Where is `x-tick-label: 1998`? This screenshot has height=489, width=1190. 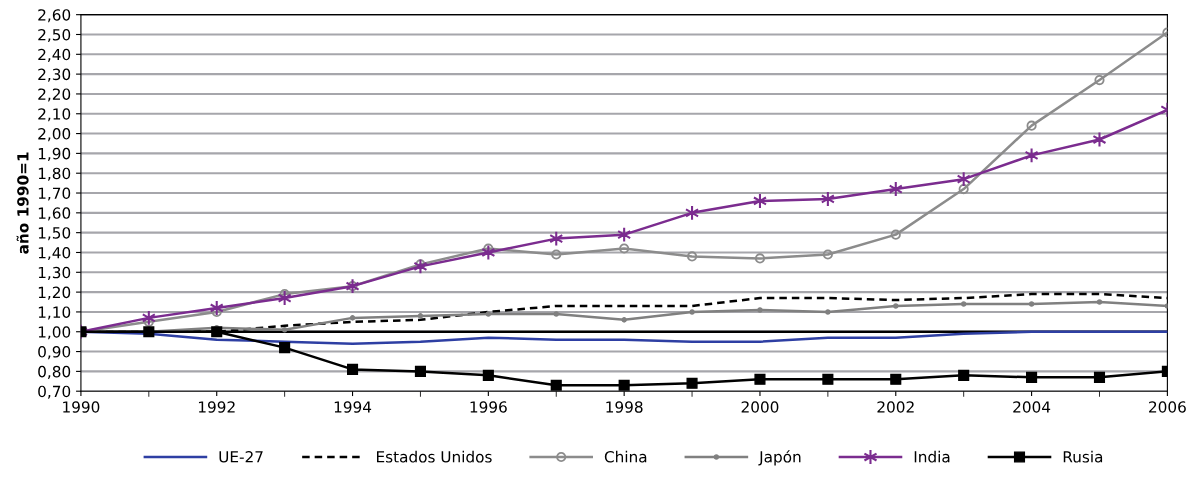 x-tick-label: 1998 is located at coordinates (624, 407).